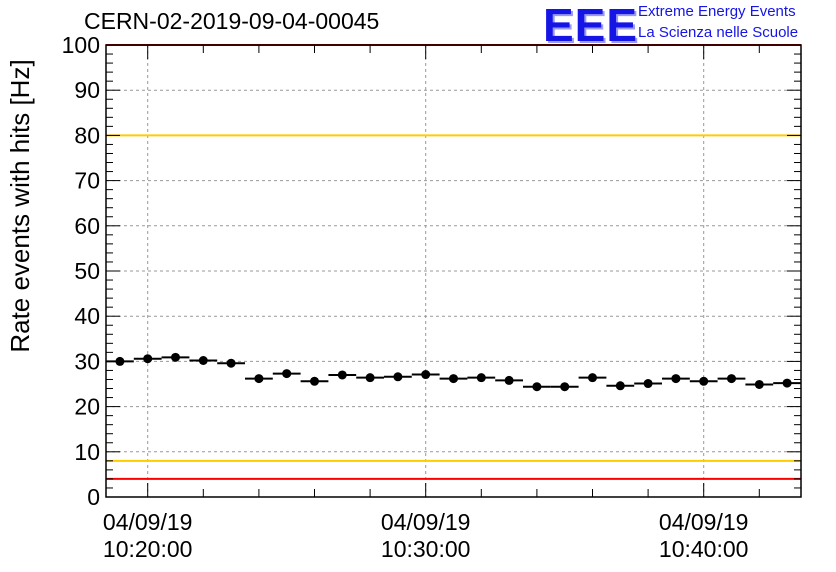  What do you see at coordinates (87, 226) in the screenshot?
I see `y-tick-label: 60` at bounding box center [87, 226].